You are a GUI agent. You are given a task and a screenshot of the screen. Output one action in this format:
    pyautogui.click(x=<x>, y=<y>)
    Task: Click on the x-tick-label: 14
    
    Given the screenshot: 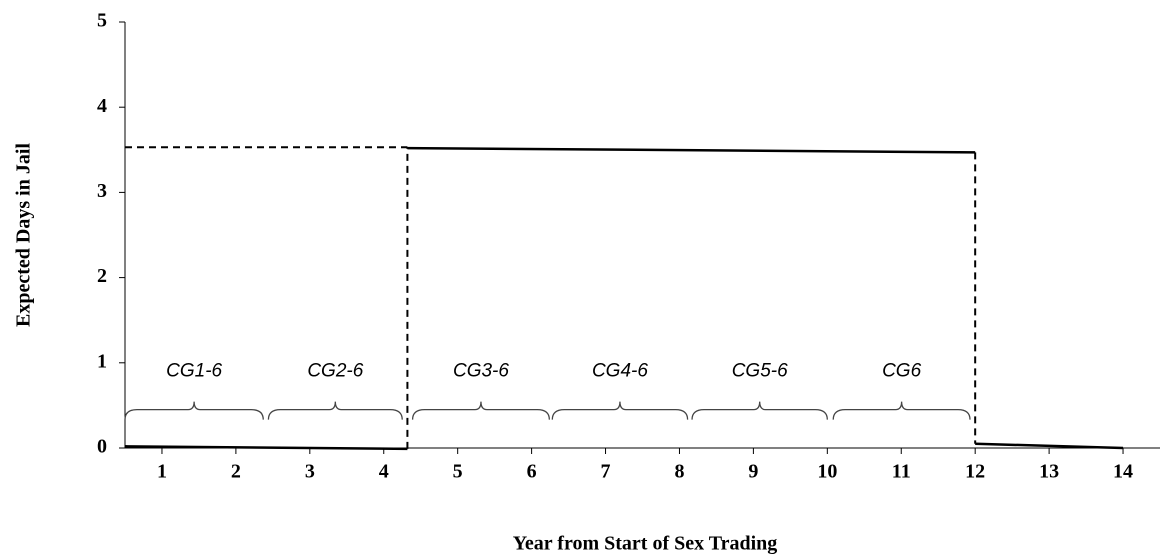 What is the action you would take?
    pyautogui.click(x=1123, y=472)
    